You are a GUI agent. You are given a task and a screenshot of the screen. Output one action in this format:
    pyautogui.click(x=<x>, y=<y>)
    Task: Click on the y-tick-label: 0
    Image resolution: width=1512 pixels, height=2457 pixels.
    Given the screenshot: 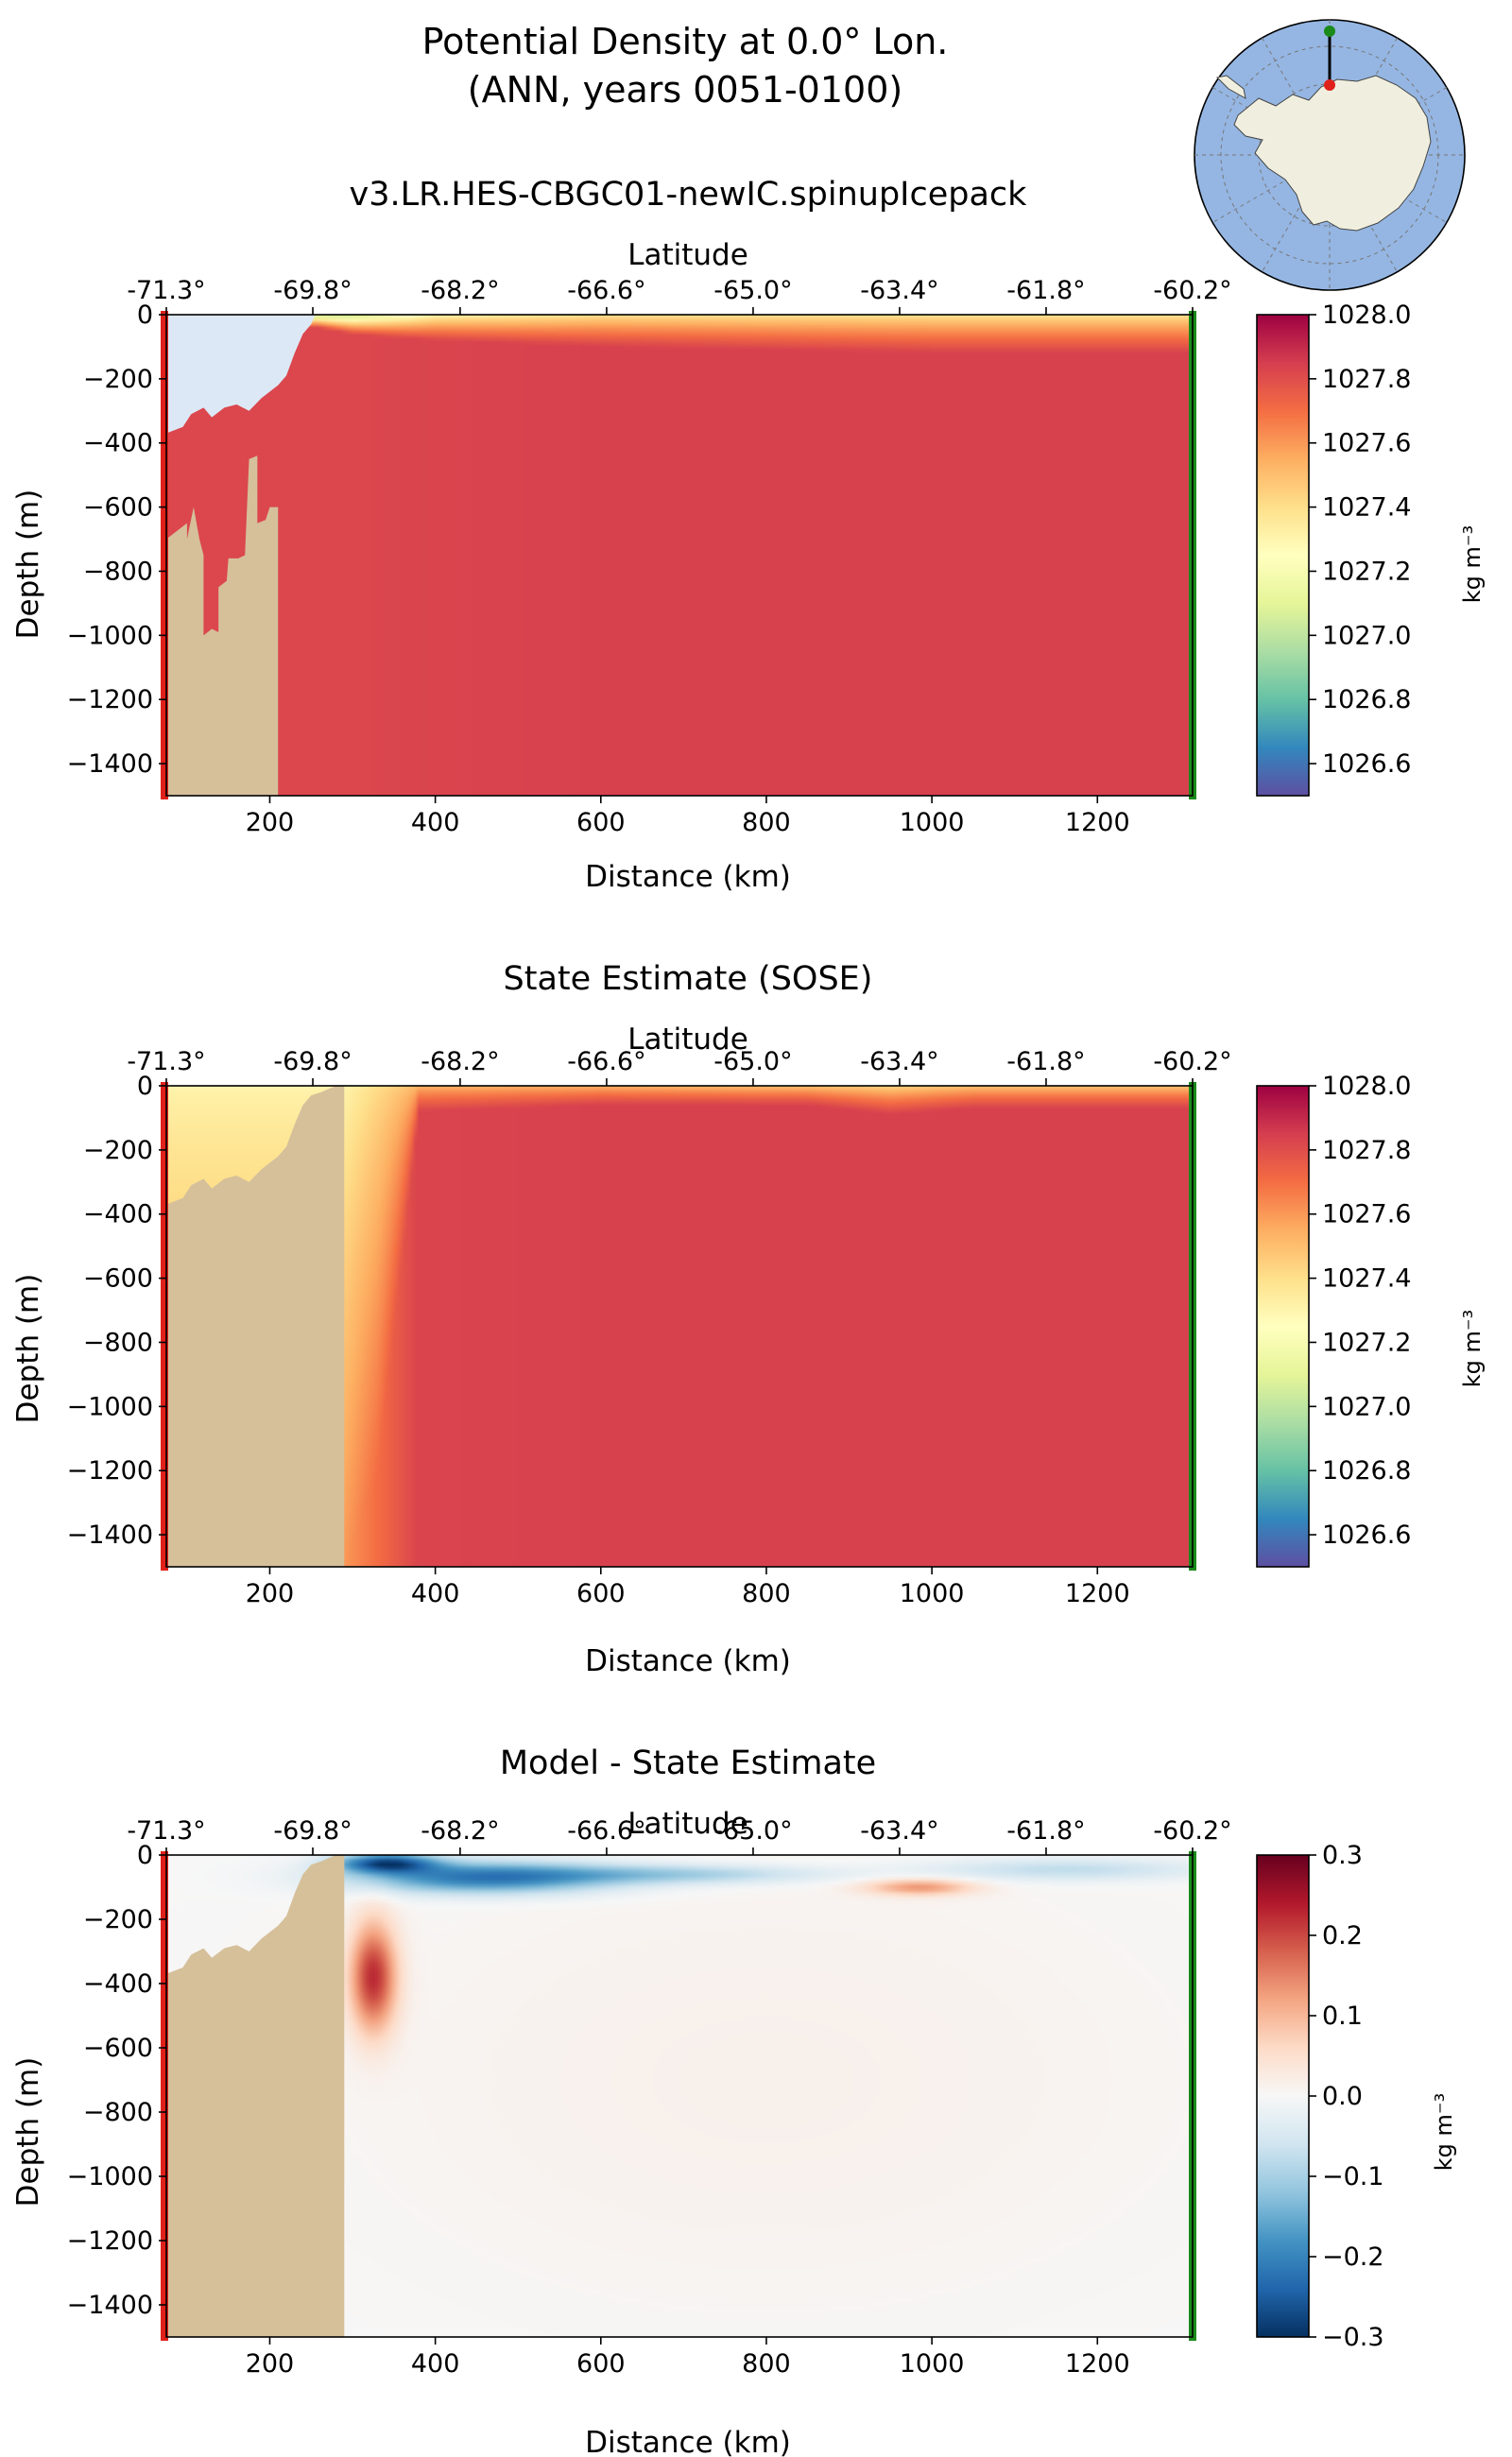 What is the action you would take?
    pyautogui.click(x=145, y=315)
    